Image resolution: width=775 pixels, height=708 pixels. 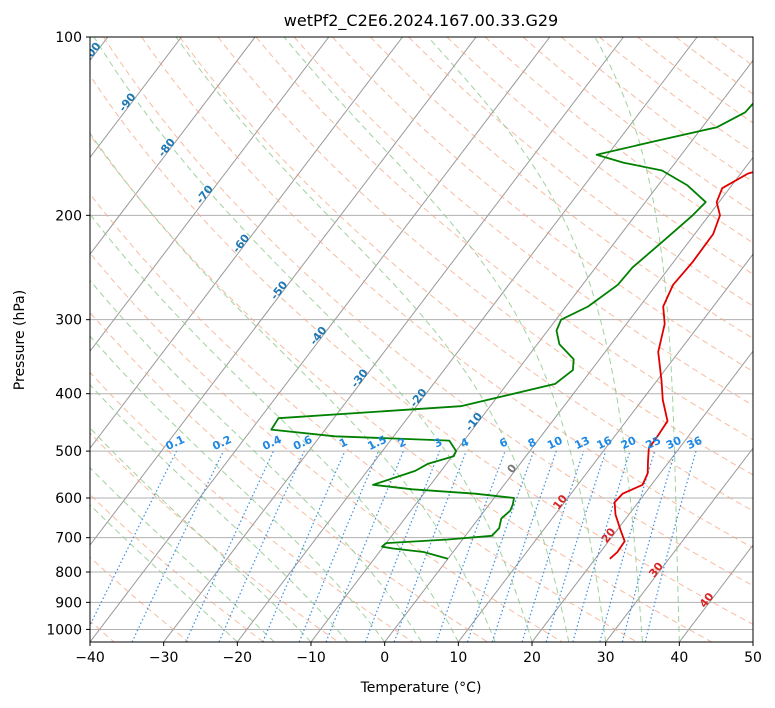 I want to click on mixing-ratio-label: 0.2, so click(x=221, y=443).